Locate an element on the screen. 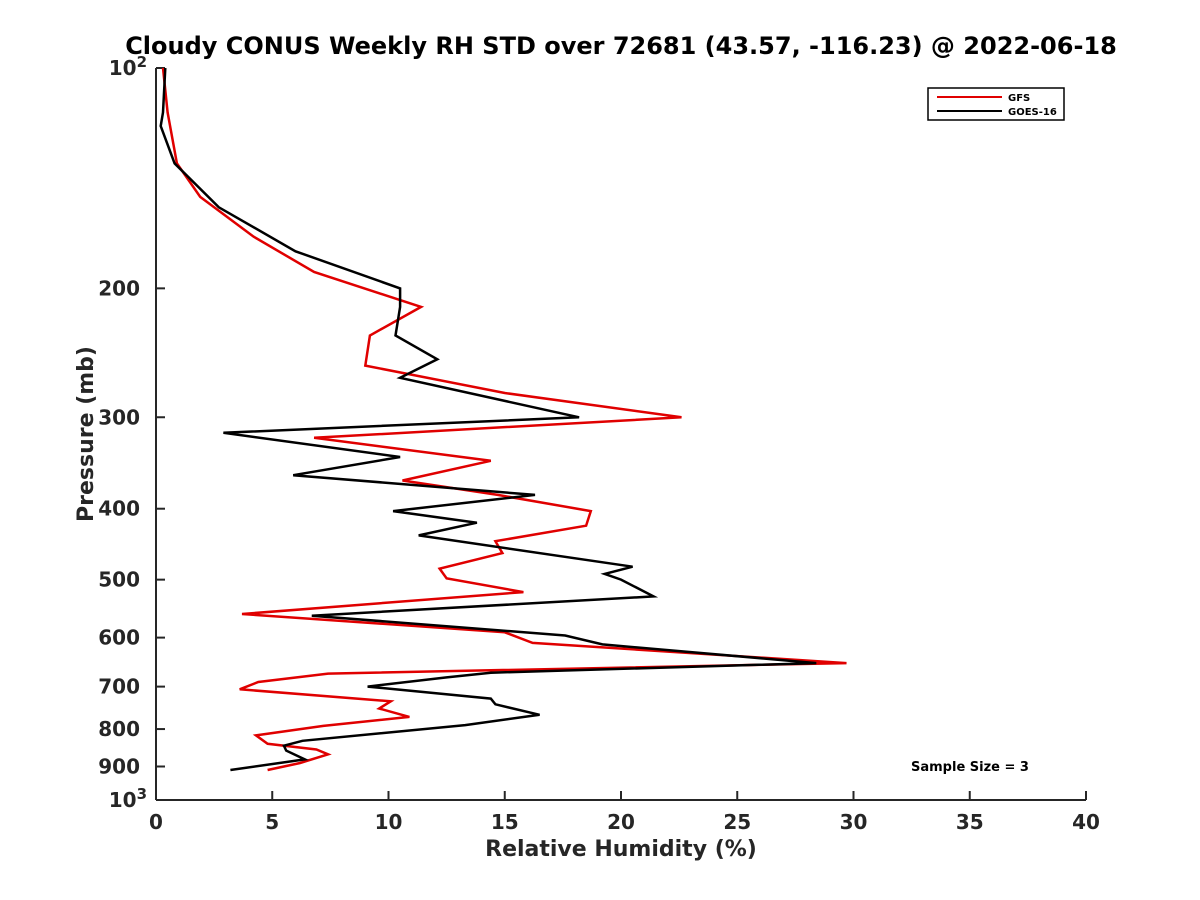 Image resolution: width=1200 pixels, height=900 pixels. x-tick-label: 5 is located at coordinates (272, 822).